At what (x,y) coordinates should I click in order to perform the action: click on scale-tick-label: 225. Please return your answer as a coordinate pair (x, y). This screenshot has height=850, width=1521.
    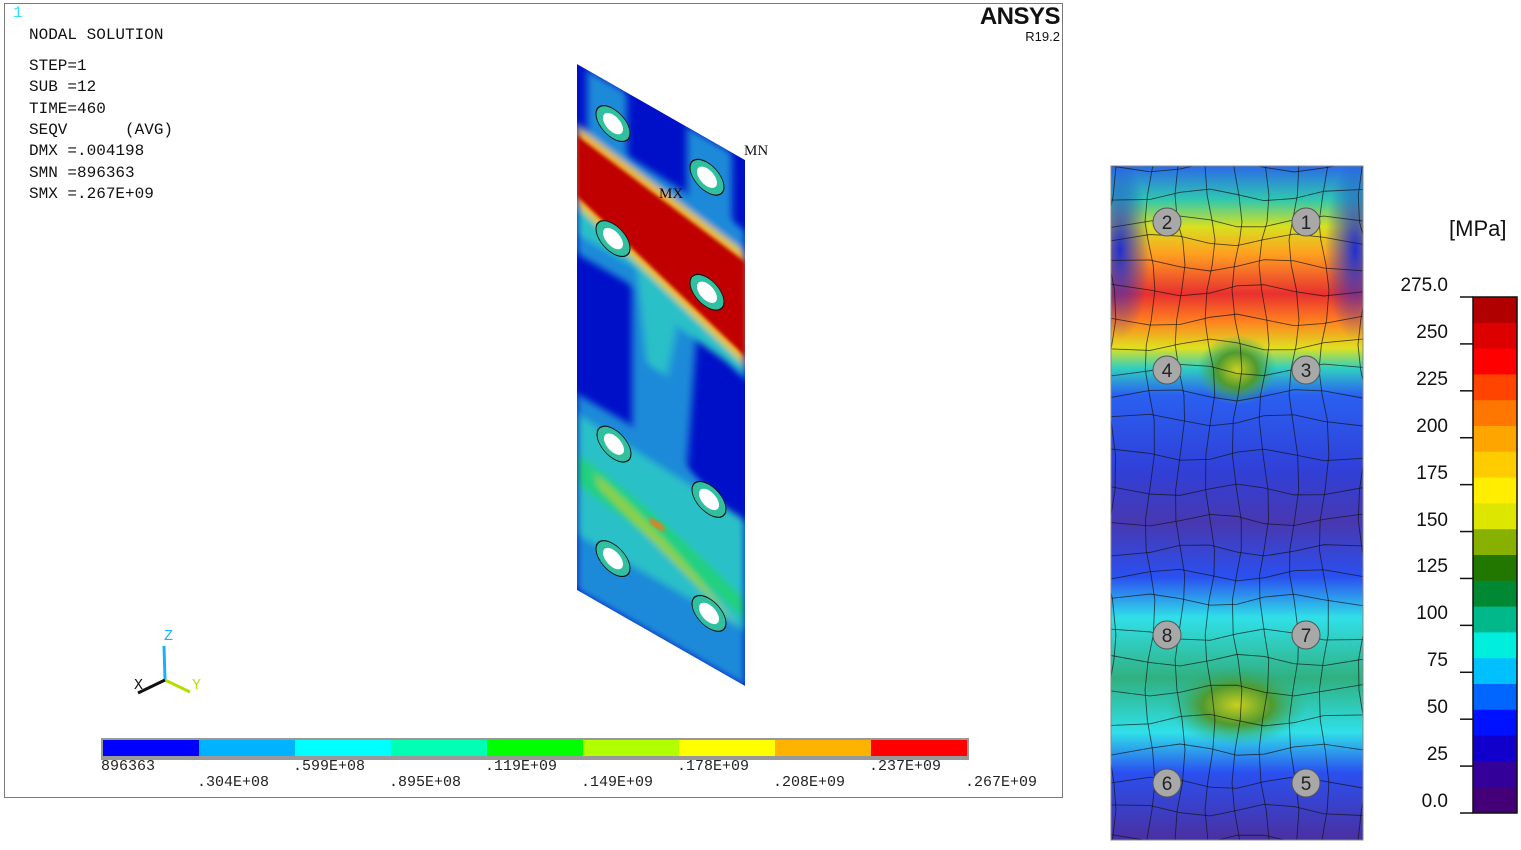
    Looking at the image, I should click on (1432, 379).